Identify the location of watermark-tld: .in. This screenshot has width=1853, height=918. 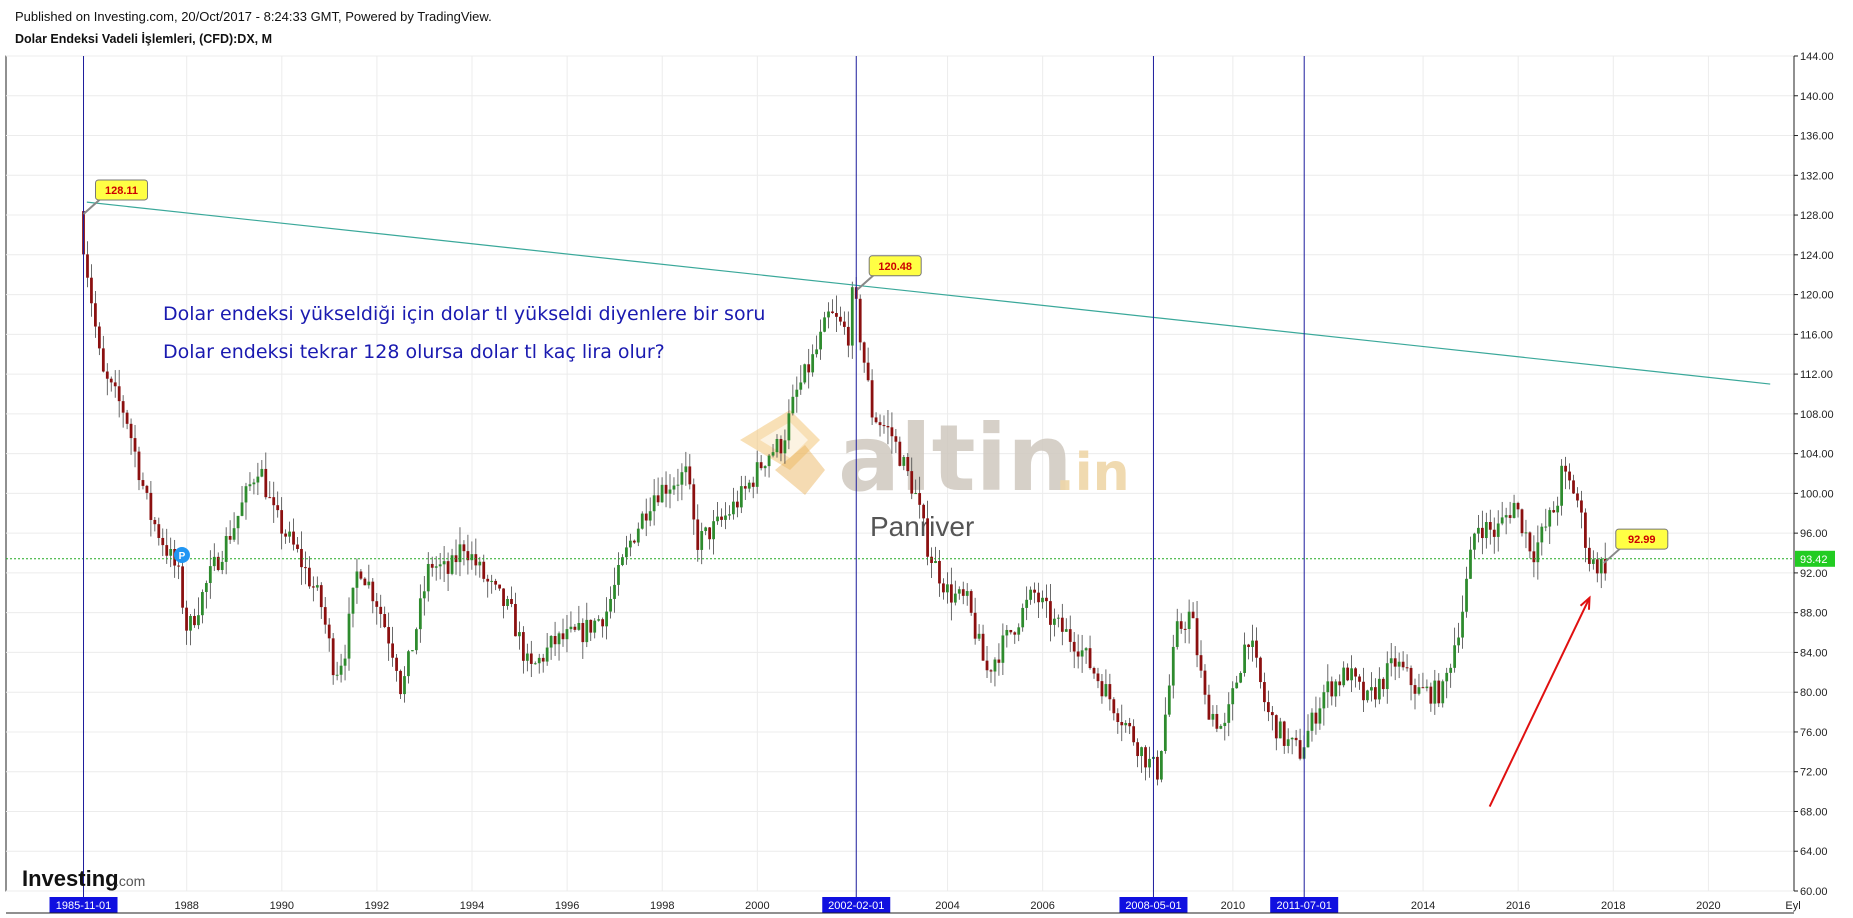
(1092, 473).